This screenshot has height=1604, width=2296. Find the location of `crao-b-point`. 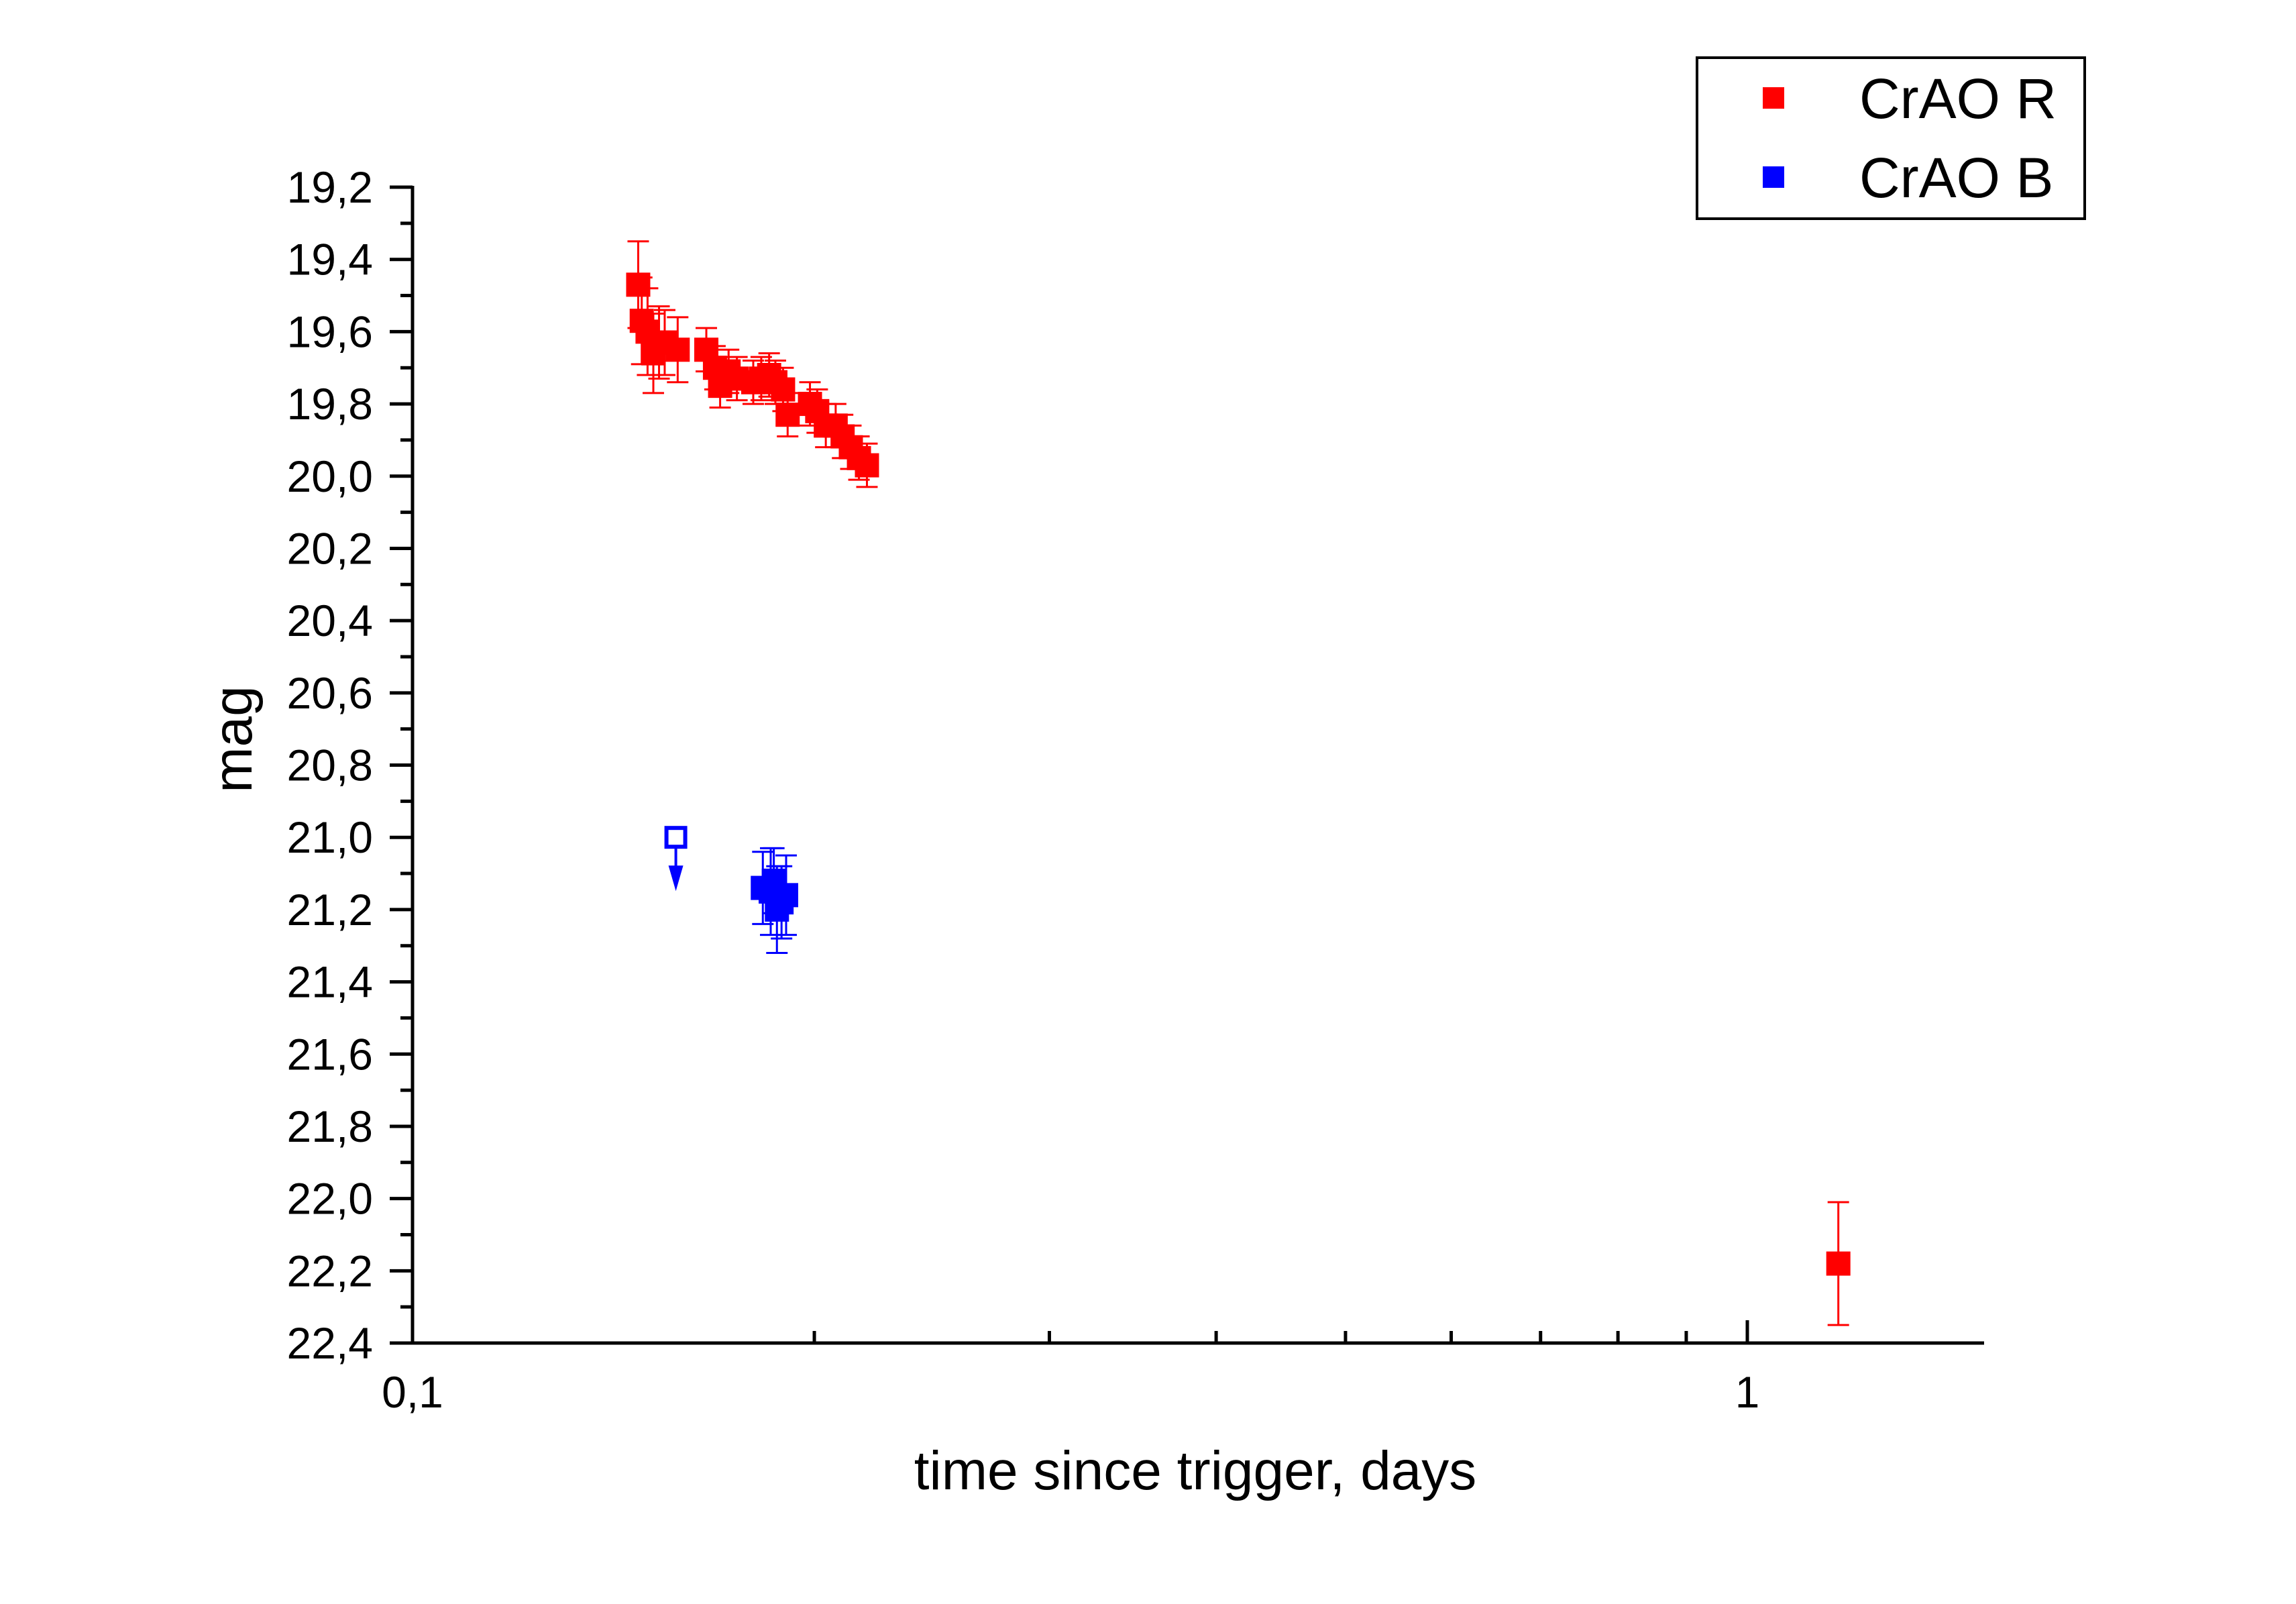

crao-b-point is located at coordinates (785, 896).